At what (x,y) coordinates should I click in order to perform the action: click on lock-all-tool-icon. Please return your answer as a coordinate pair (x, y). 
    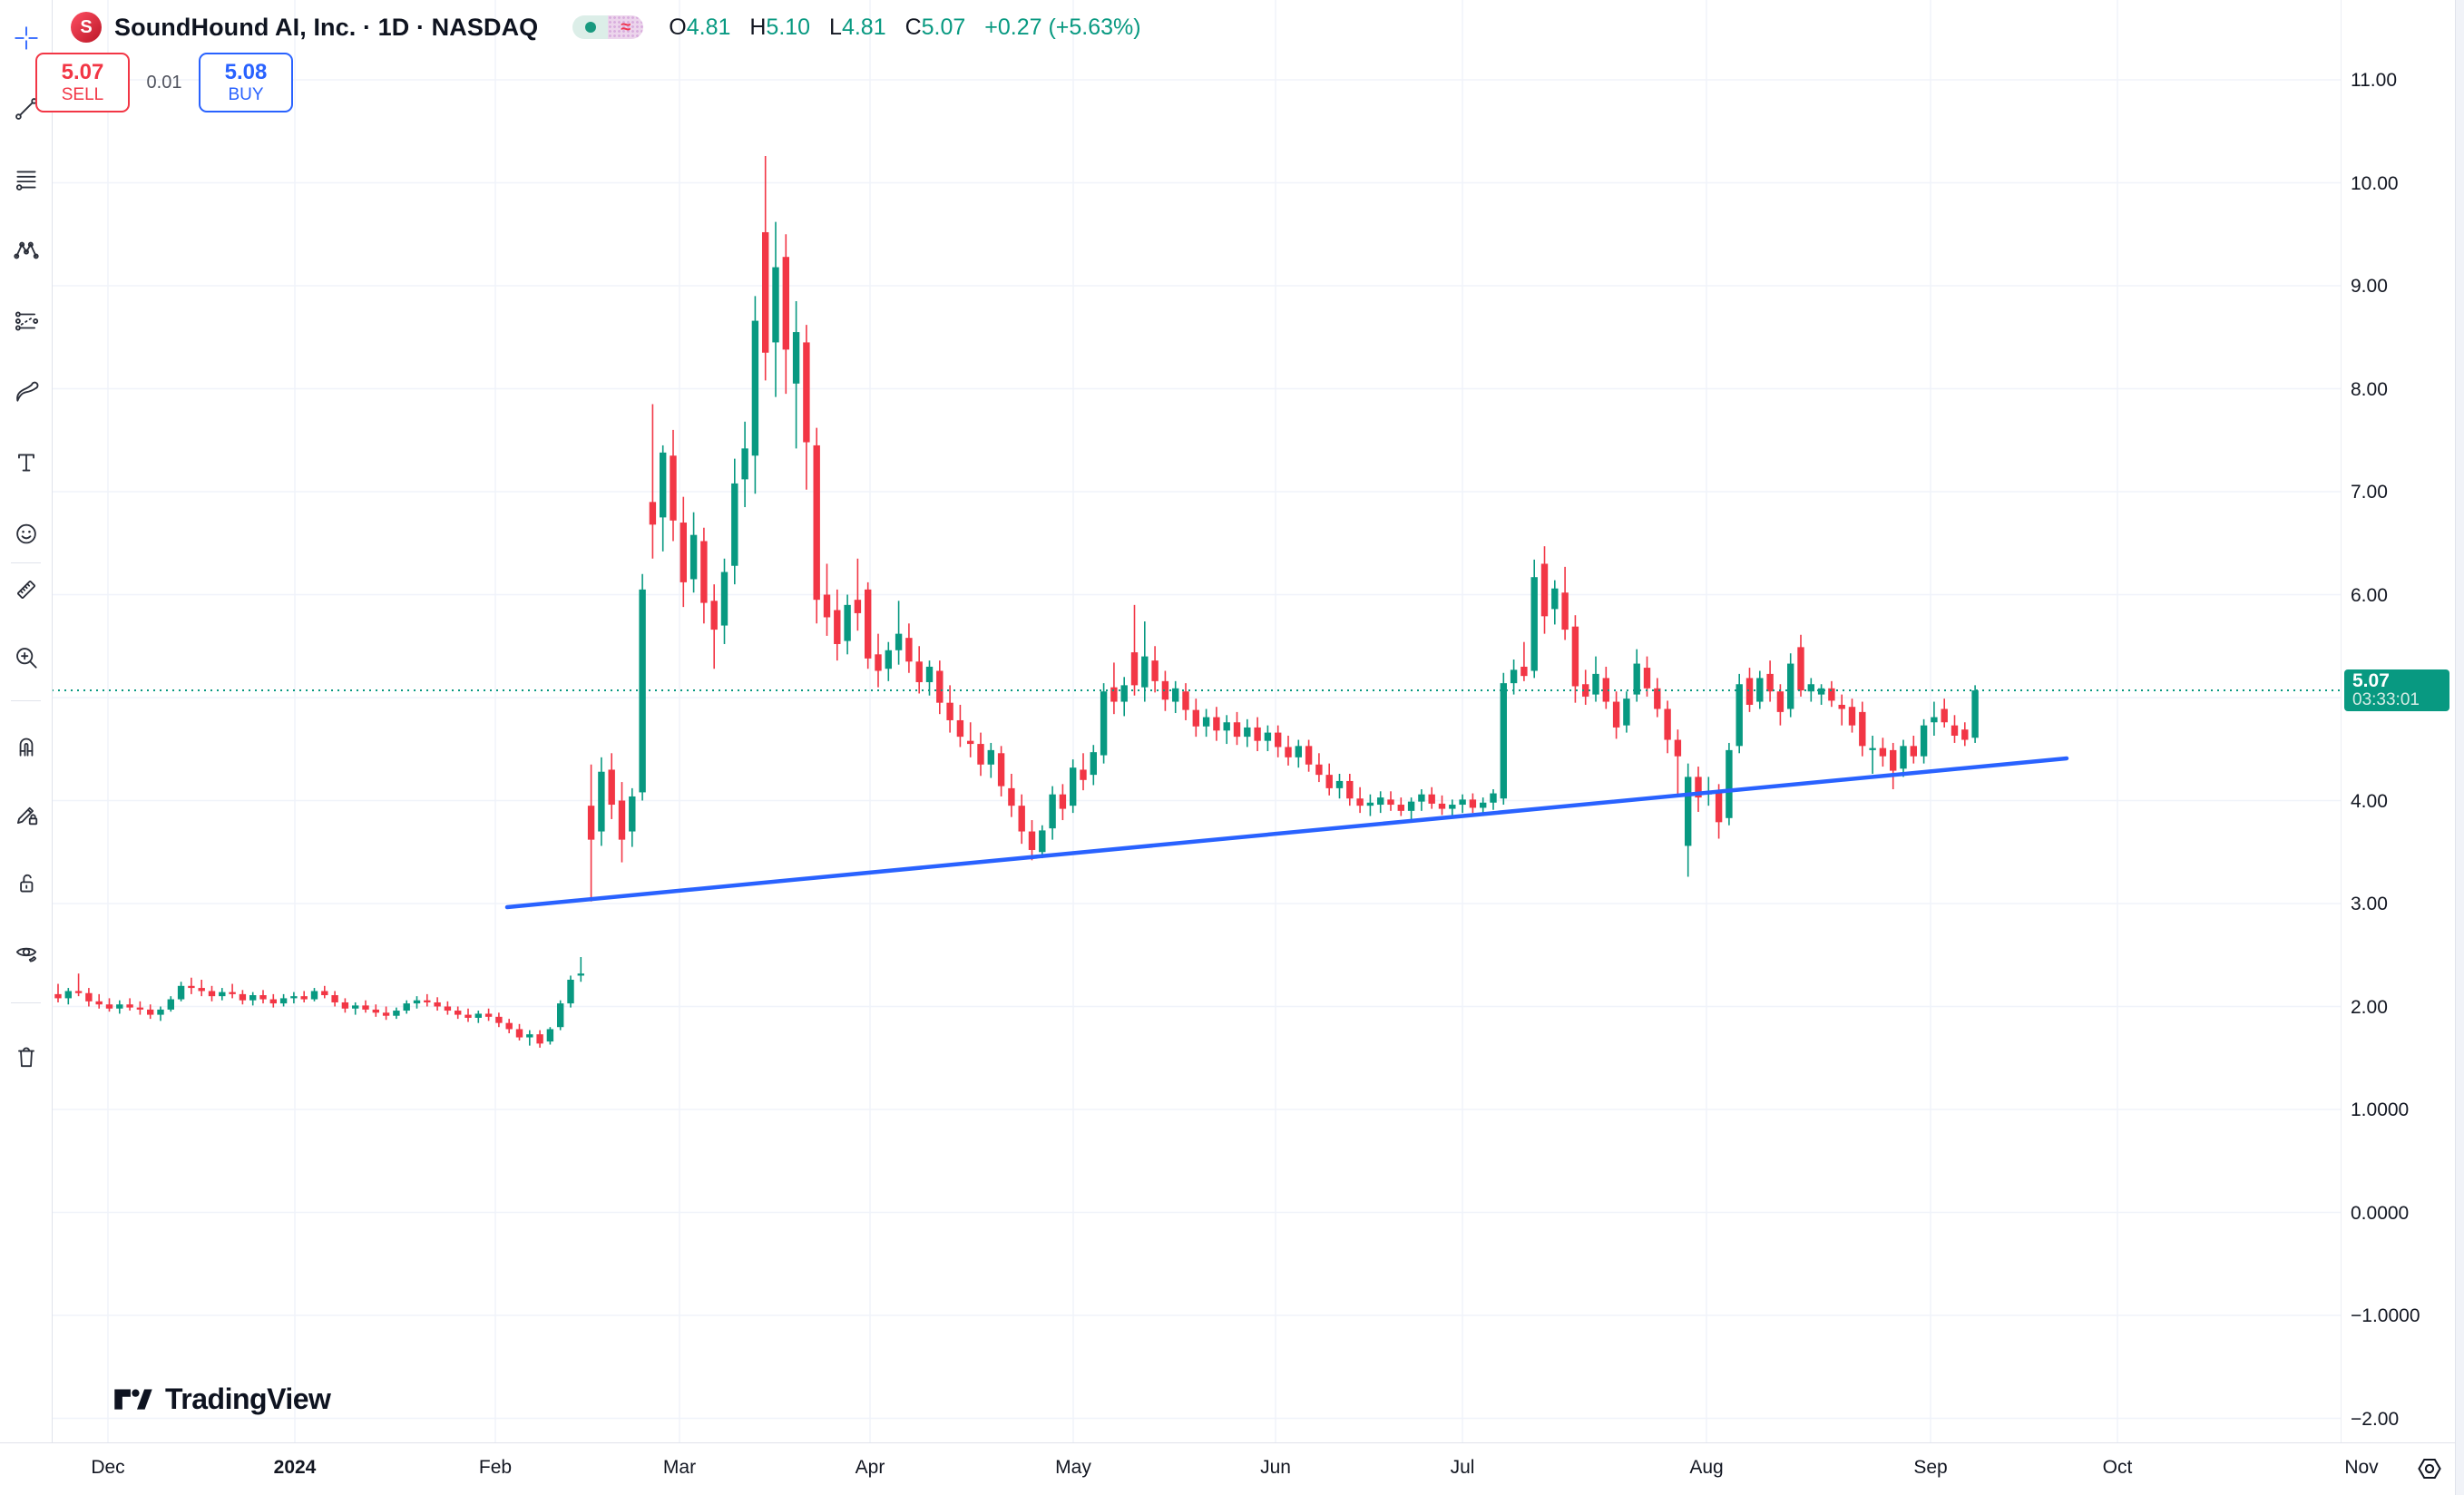
    Looking at the image, I should click on (26, 884).